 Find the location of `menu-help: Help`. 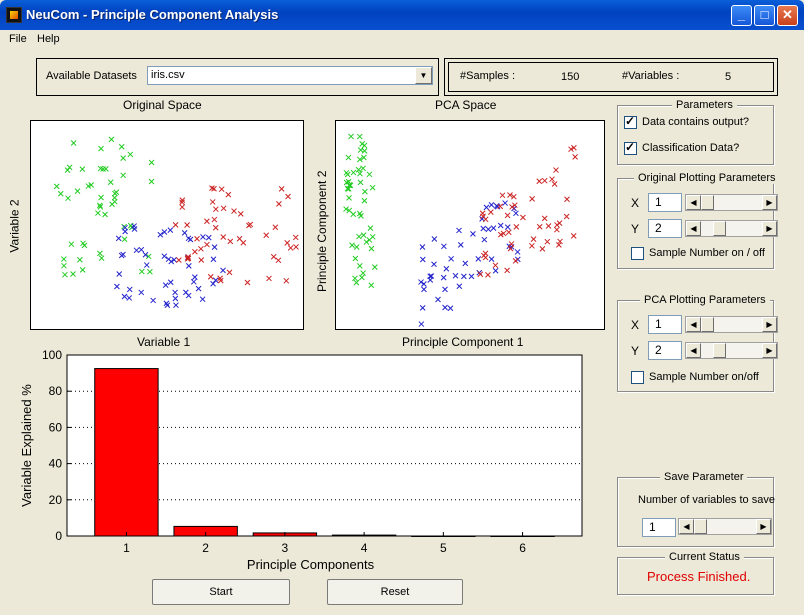

menu-help: Help is located at coordinates (48, 39).